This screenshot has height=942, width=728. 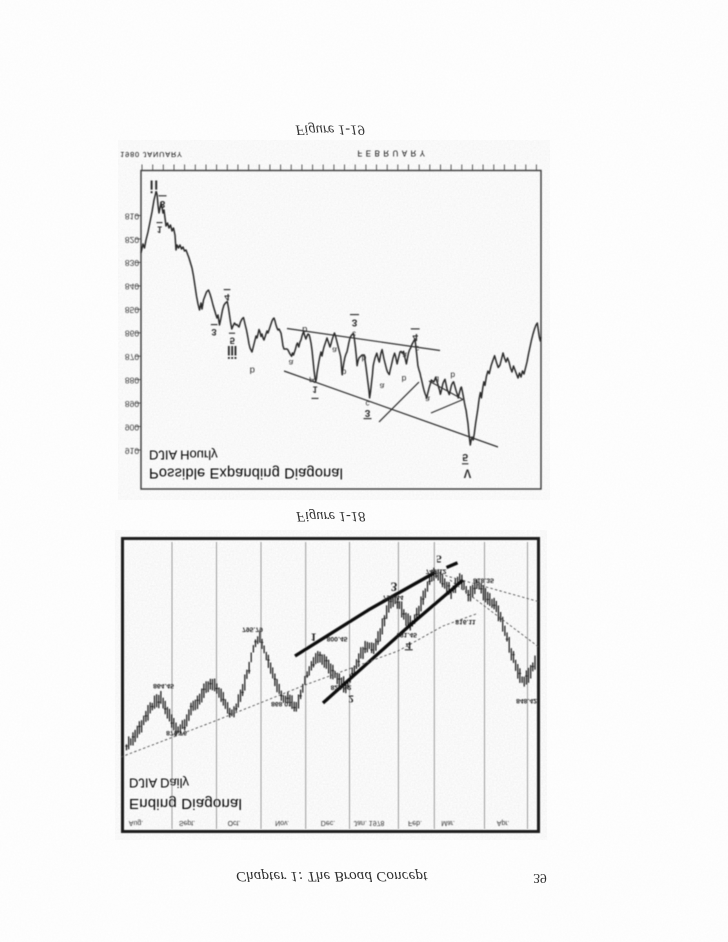 What do you see at coordinates (176, 732) in the screenshot?
I see `svg-text: 879.76` at bounding box center [176, 732].